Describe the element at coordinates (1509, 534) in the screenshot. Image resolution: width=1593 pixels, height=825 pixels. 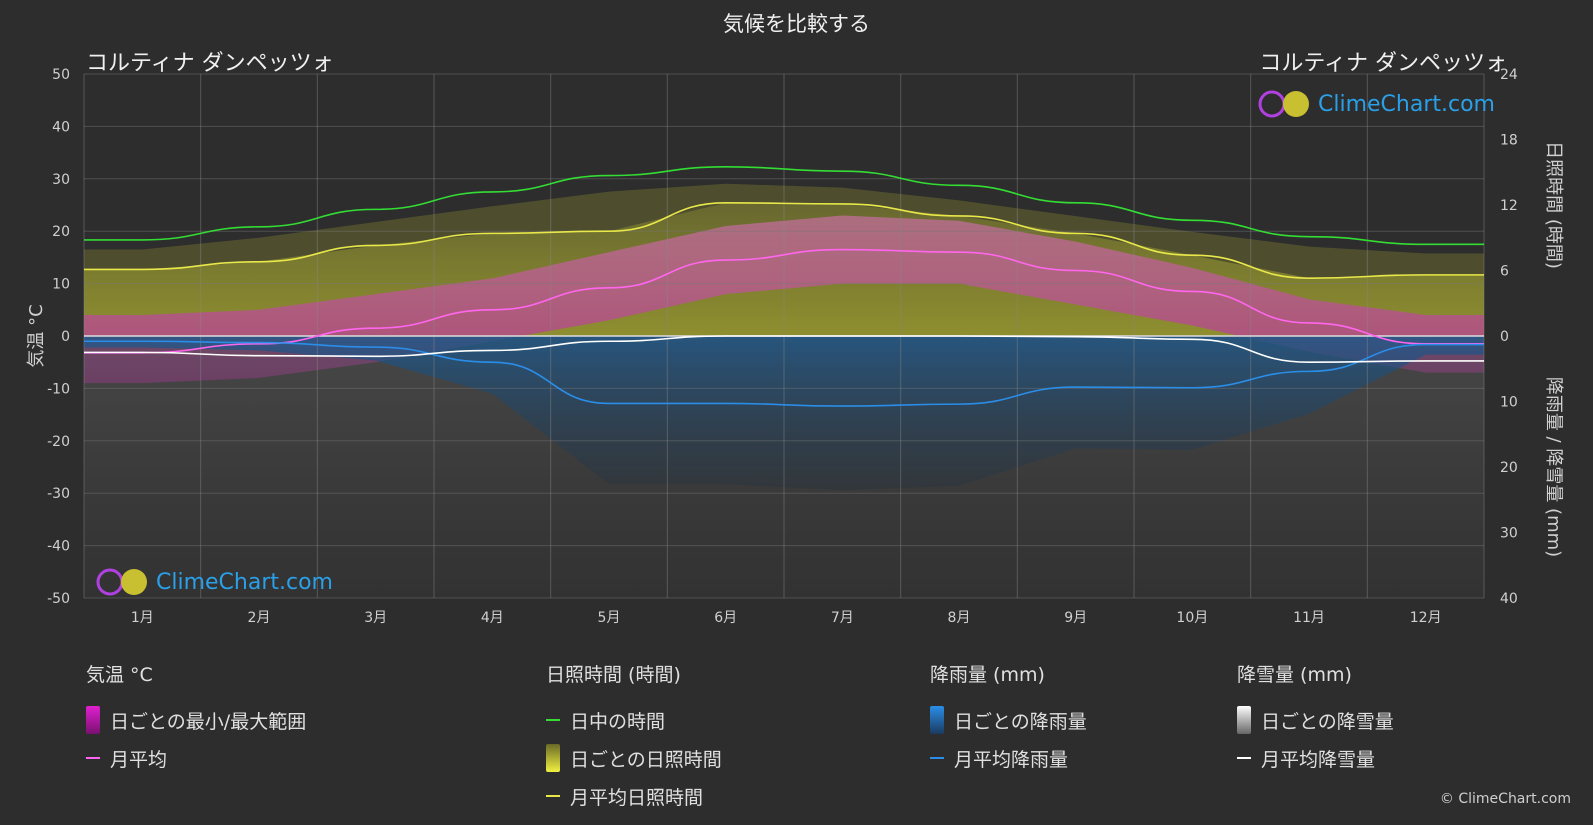
I see `right-axis-bottom-tick: 30` at that location.